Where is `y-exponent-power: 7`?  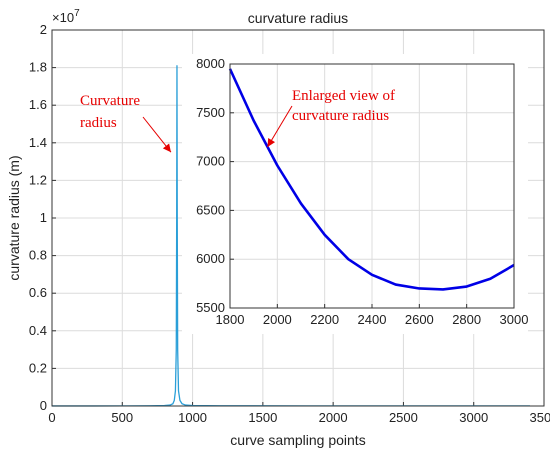
y-exponent-power: 7 is located at coordinates (77, 13).